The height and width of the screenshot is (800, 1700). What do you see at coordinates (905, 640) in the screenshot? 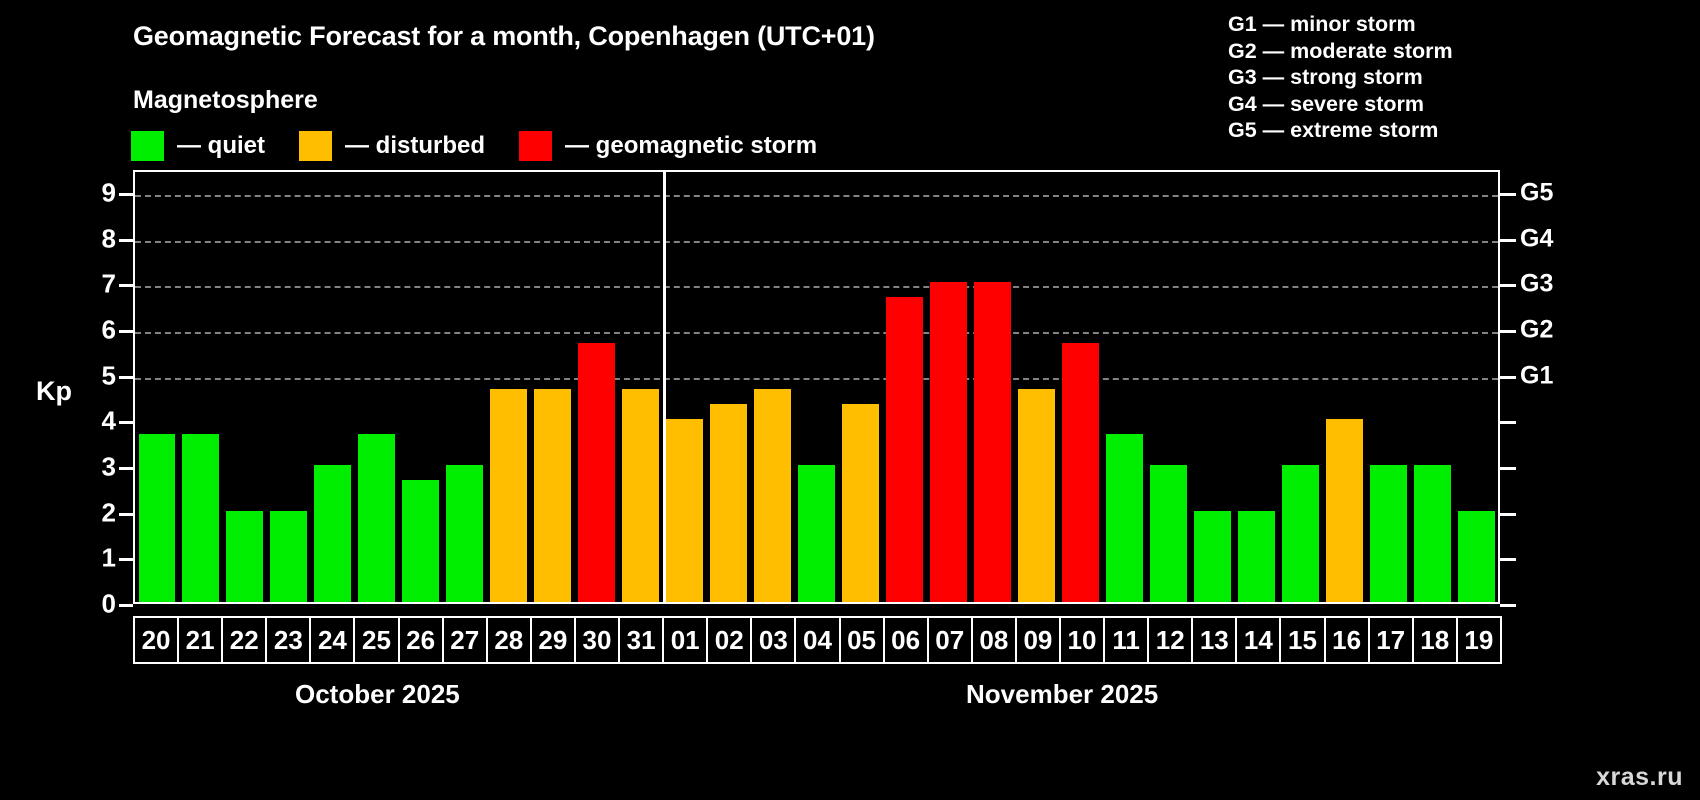
I see `day-label-06: 06` at bounding box center [905, 640].